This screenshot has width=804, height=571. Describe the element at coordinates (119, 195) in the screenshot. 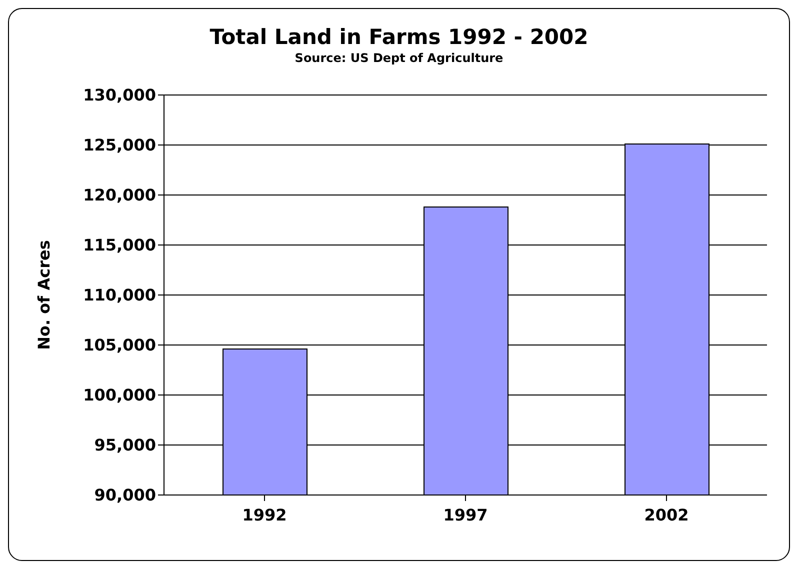

I see `y-tick-label: 120,000` at that location.